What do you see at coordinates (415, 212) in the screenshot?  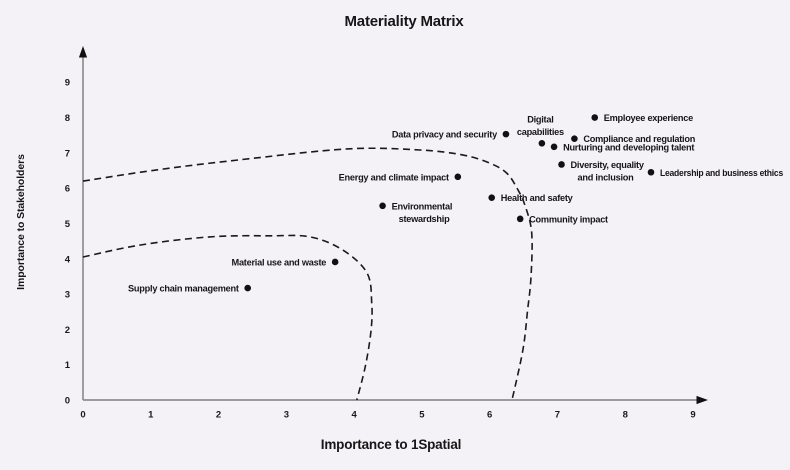 I see `data-point-group: Environmental stewardship` at bounding box center [415, 212].